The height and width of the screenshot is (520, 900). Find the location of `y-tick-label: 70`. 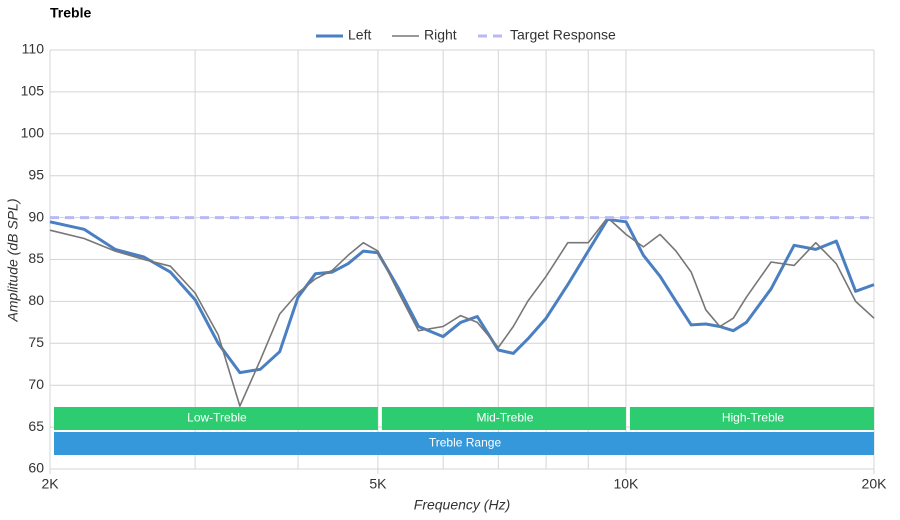

y-tick-label: 70 is located at coordinates (36, 384).